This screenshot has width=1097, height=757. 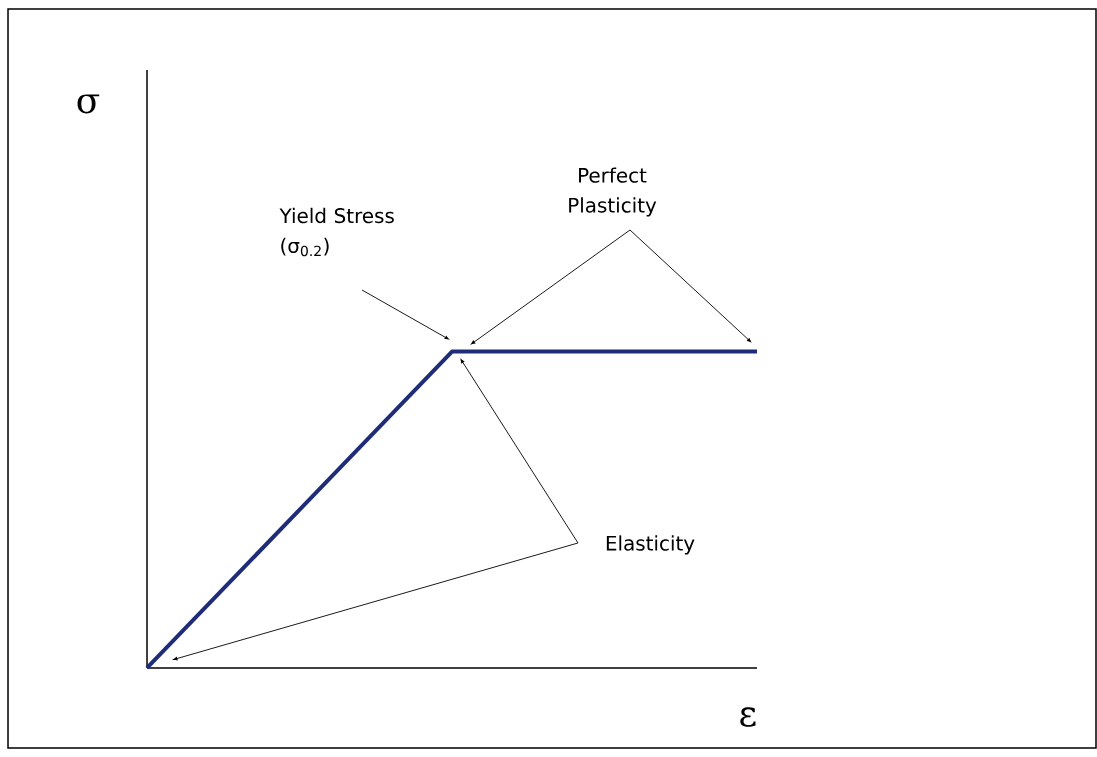 What do you see at coordinates (650, 545) in the screenshot?
I see `annotation: Elasticity` at bounding box center [650, 545].